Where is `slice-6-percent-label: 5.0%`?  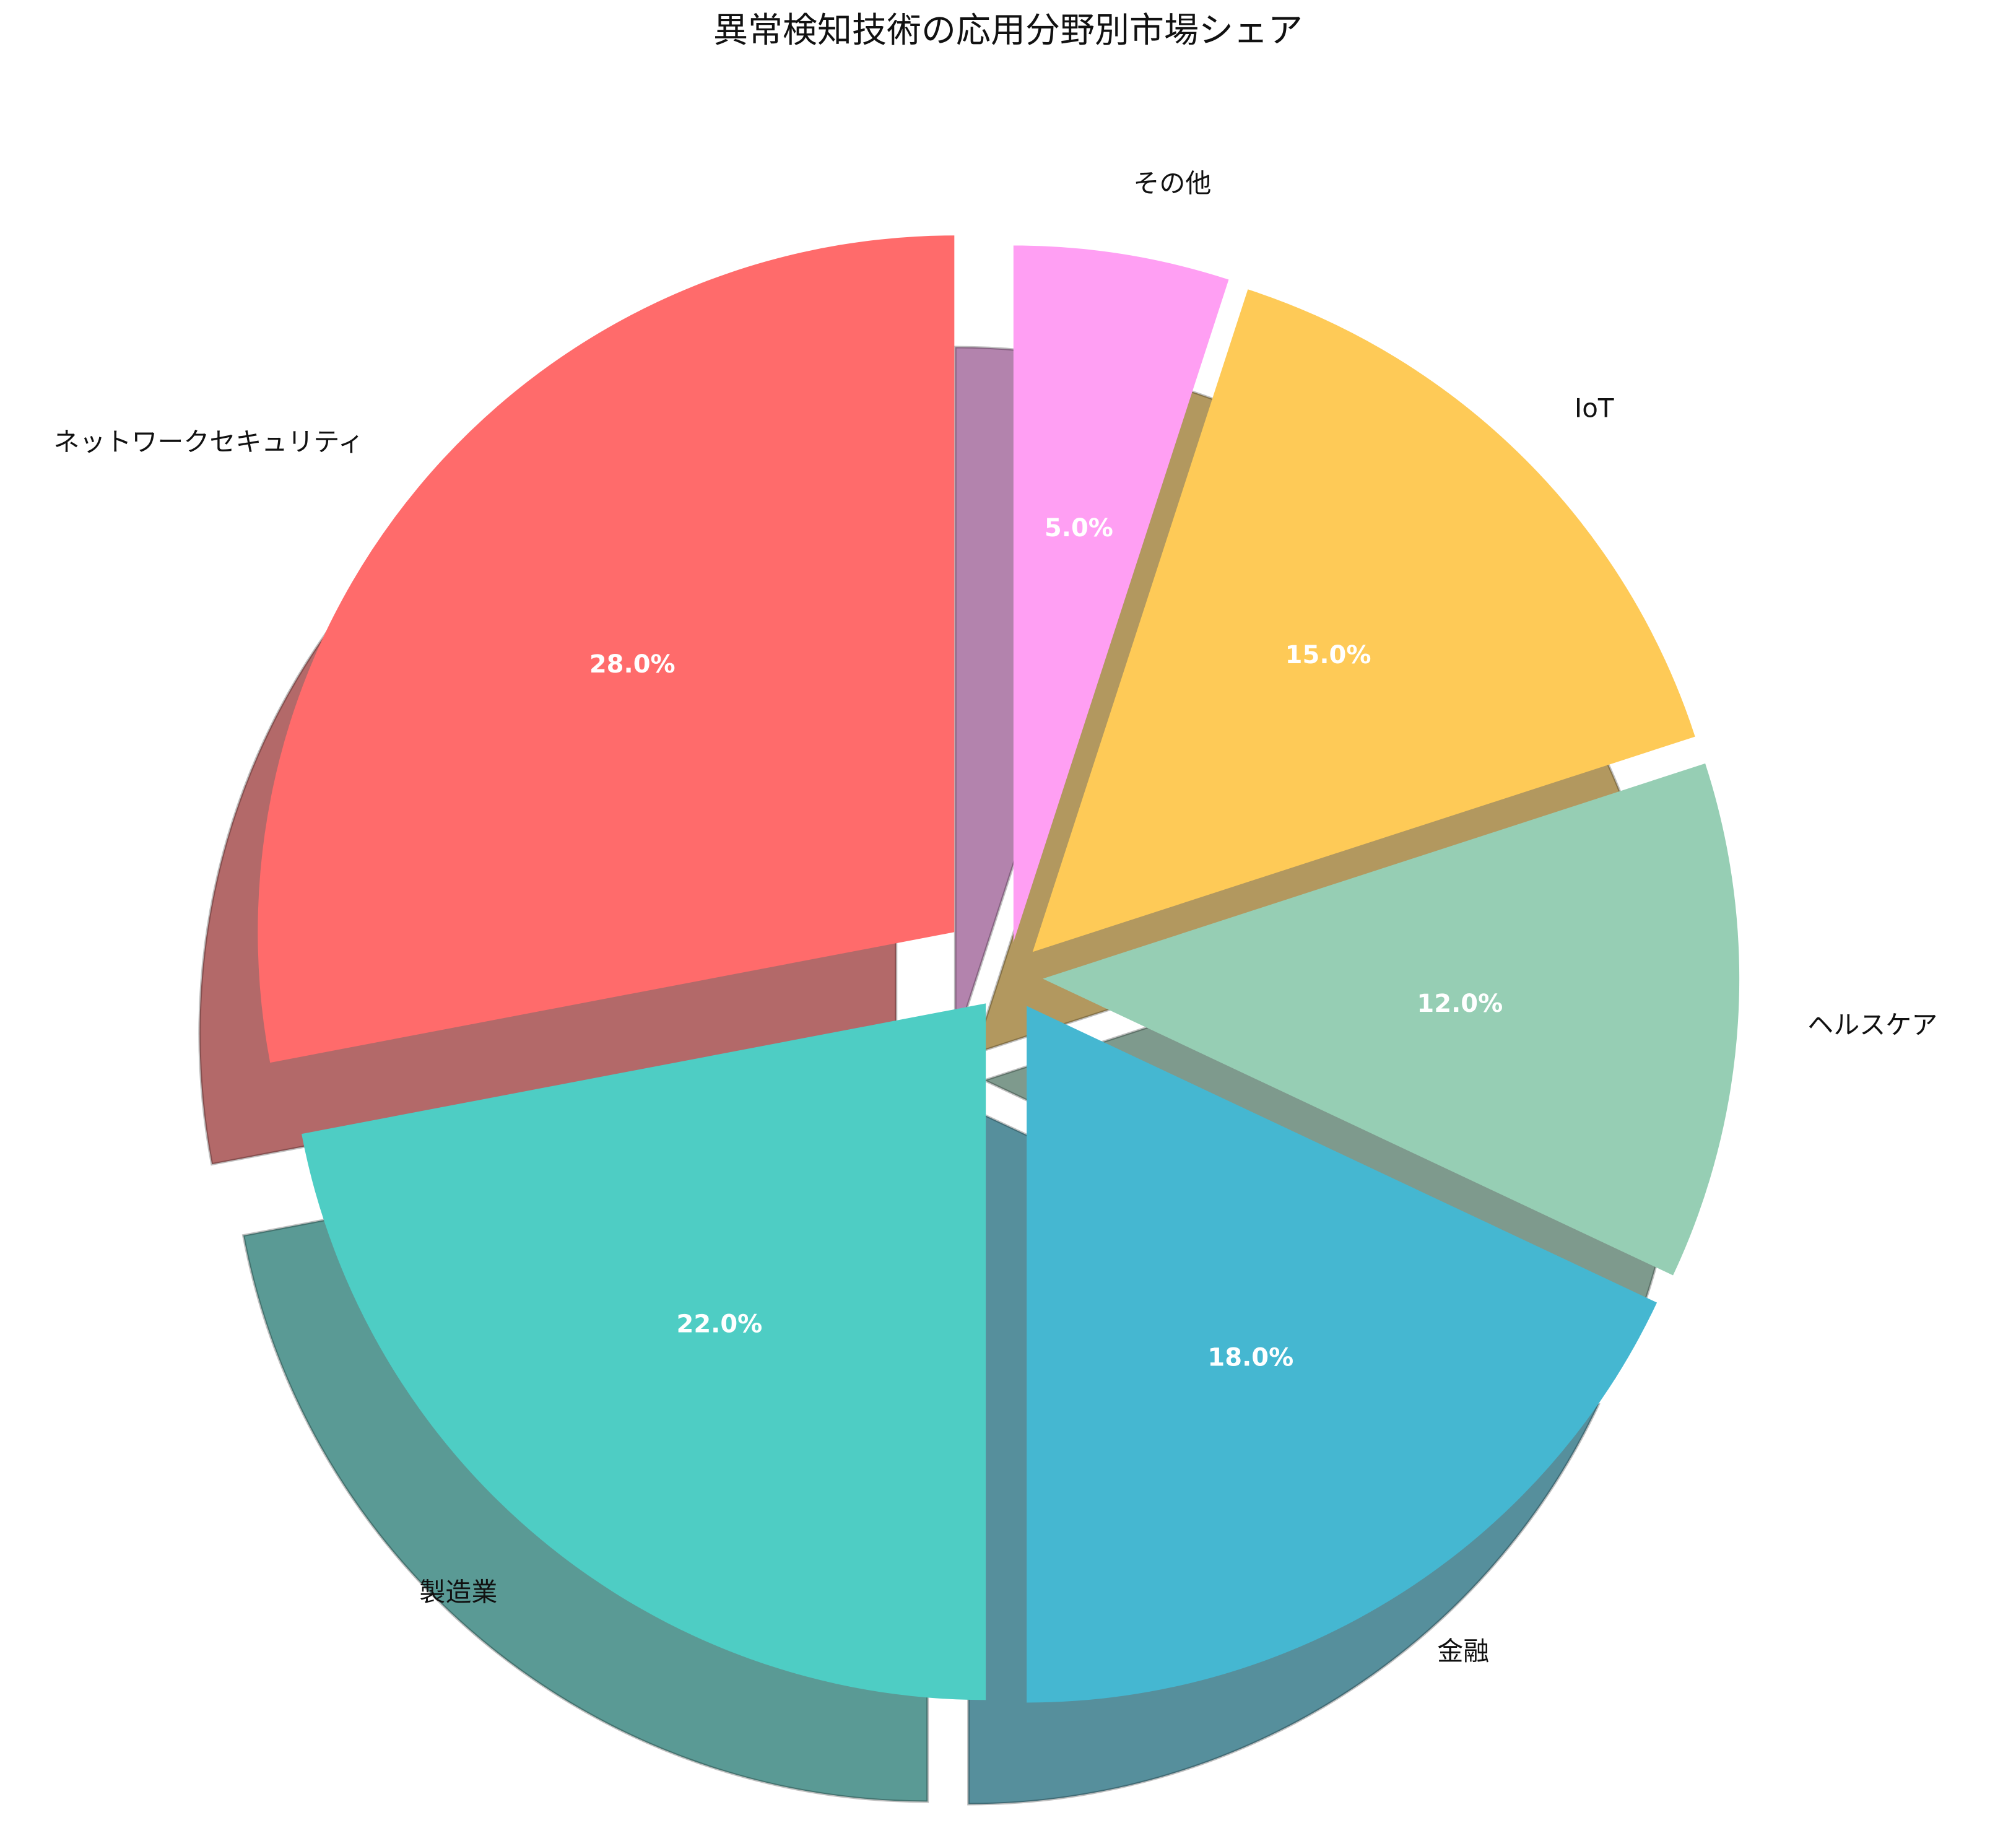 slice-6-percent-label: 5.0% is located at coordinates (1079, 528).